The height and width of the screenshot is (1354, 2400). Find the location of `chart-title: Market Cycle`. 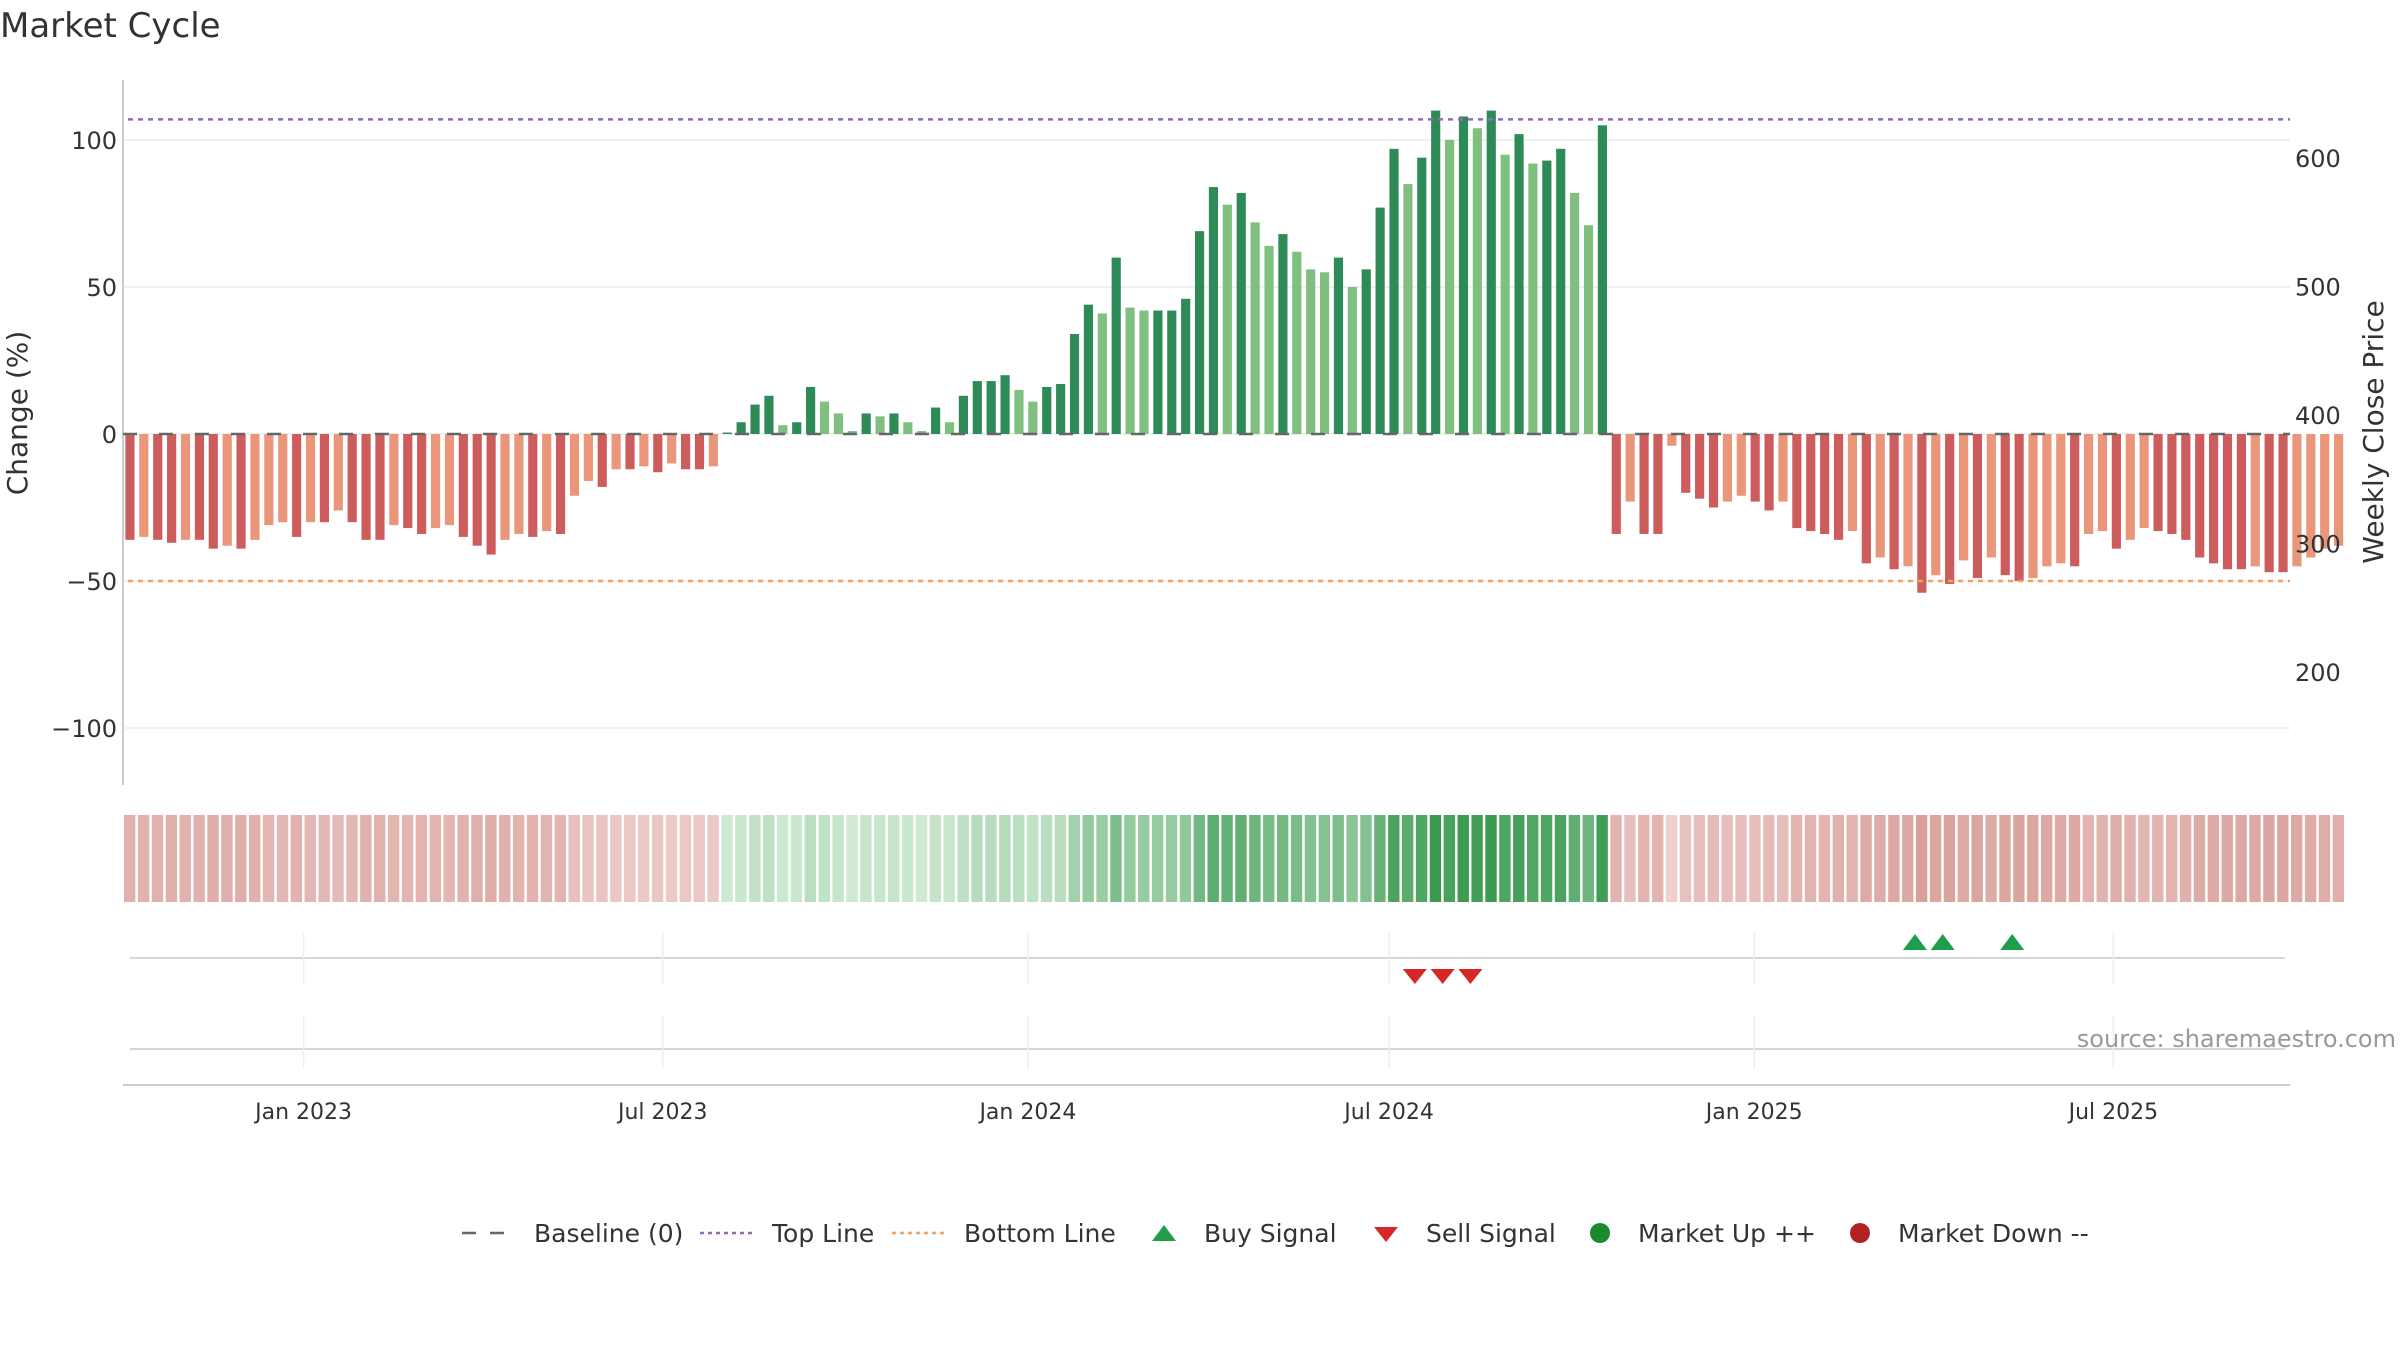

chart-title: Market Cycle is located at coordinates (110, 26).